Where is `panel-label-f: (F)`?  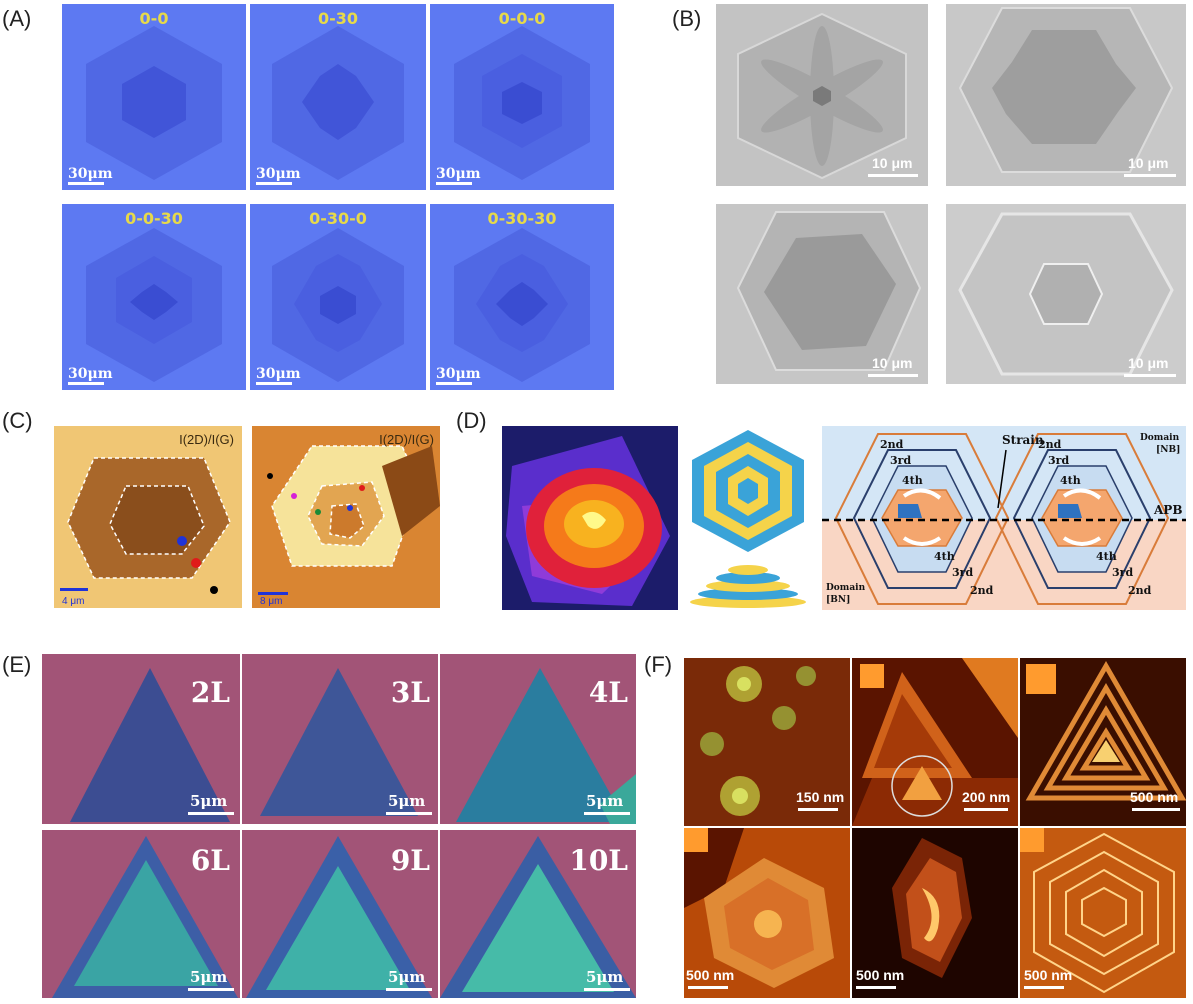 panel-label-f: (F) is located at coordinates (658, 664).